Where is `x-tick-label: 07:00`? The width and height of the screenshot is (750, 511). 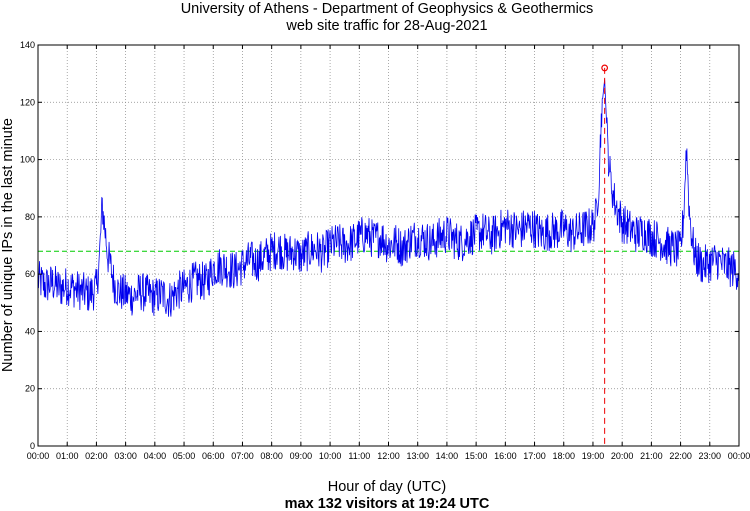 x-tick-label: 07:00 is located at coordinates (242, 456).